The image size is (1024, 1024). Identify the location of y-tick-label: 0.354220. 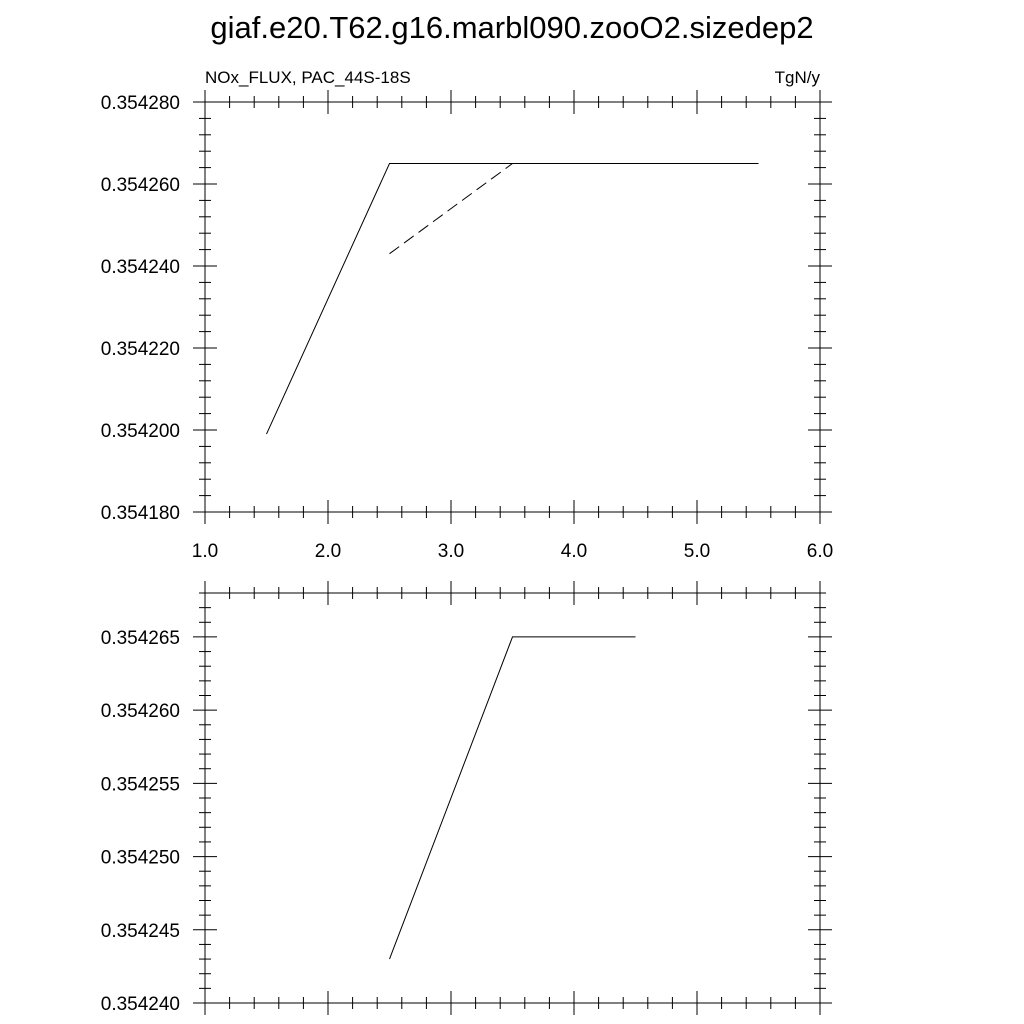
(140, 349).